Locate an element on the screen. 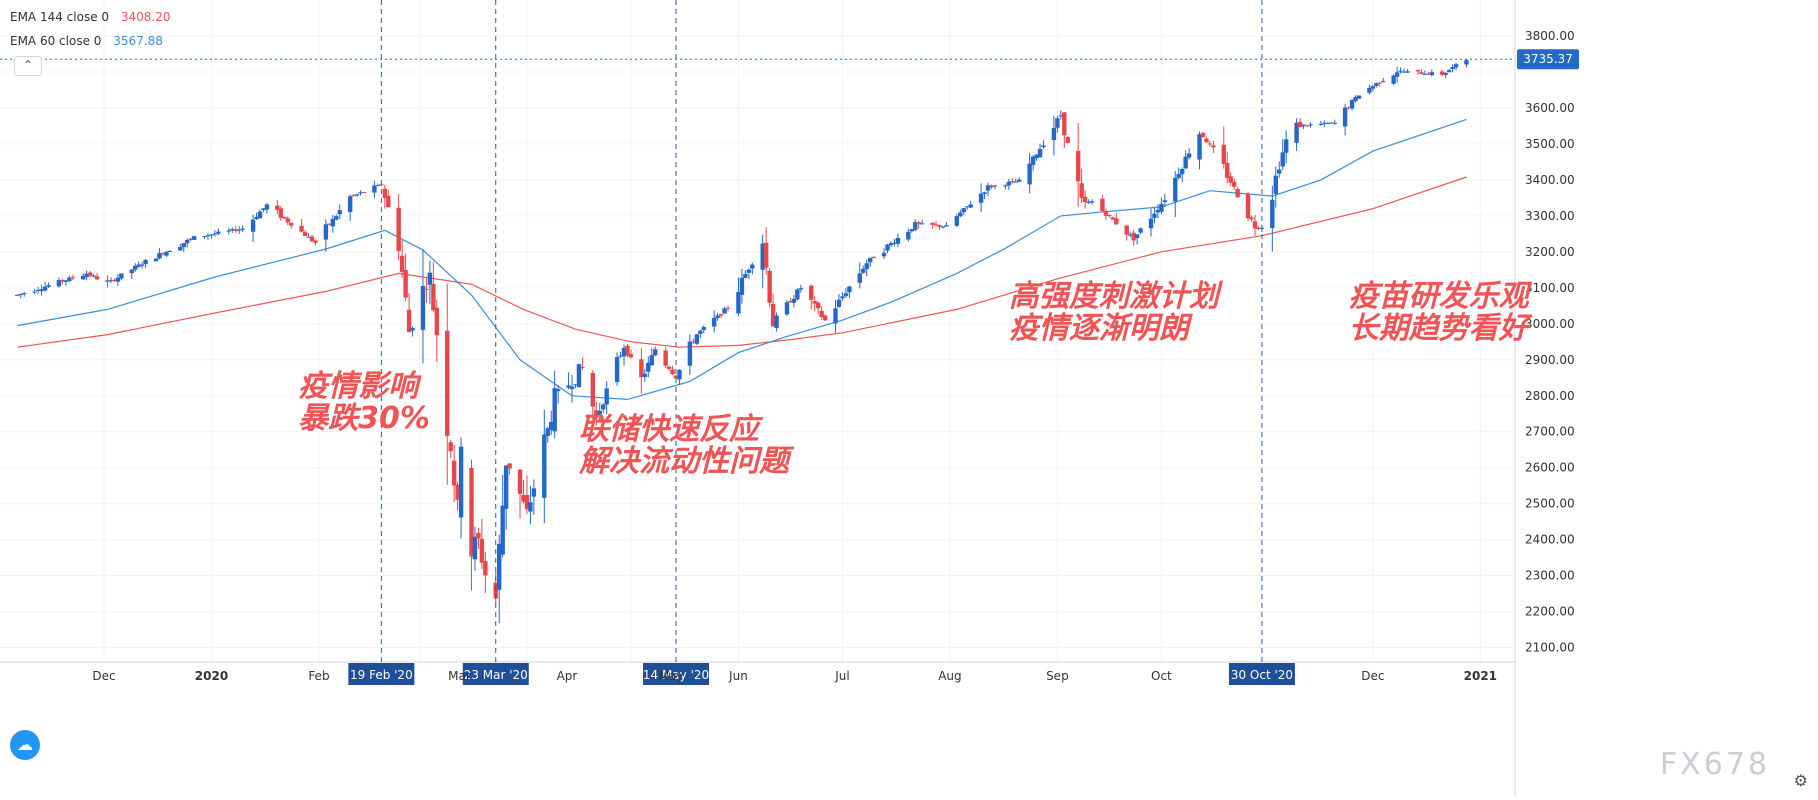 Image resolution: width=1818 pixels, height=800 pixels. watermark: FX678 is located at coordinates (1714, 764).